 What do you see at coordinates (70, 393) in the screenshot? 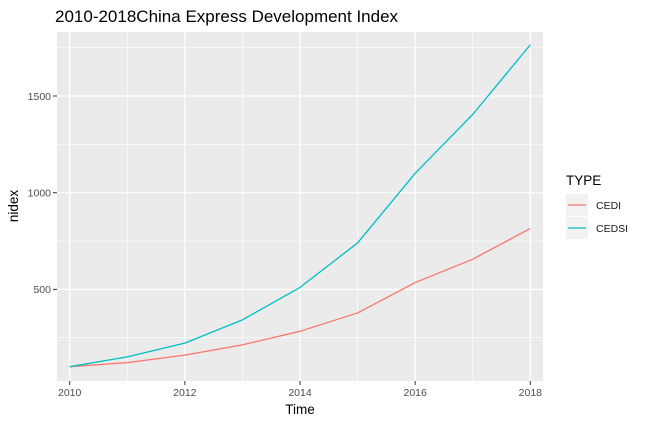
I see `x-tick-label: 2010` at bounding box center [70, 393].